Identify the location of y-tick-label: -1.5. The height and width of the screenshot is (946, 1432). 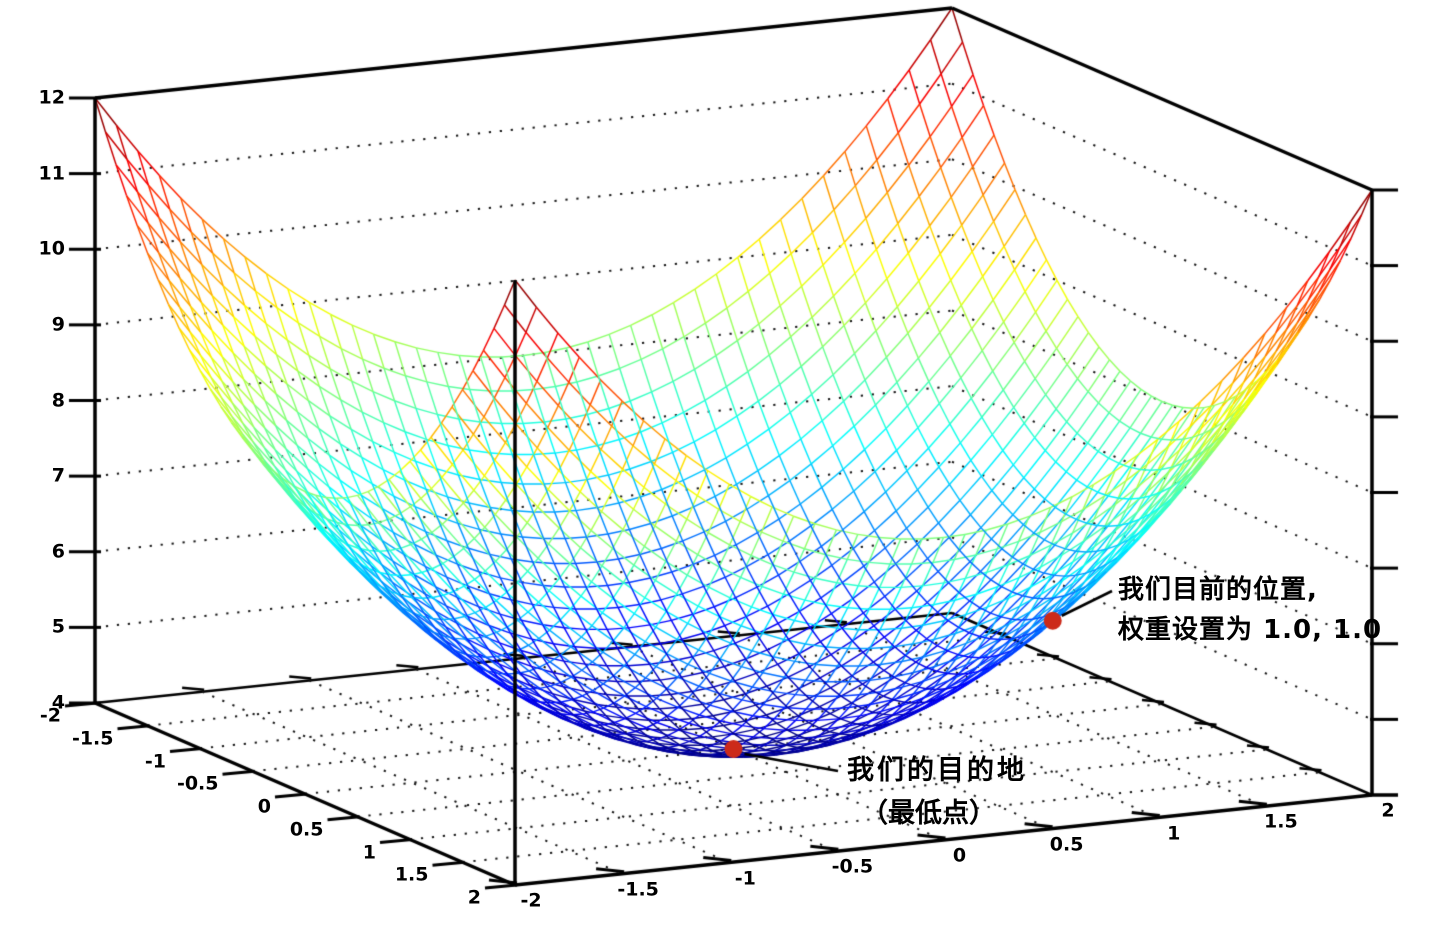
(638, 889).